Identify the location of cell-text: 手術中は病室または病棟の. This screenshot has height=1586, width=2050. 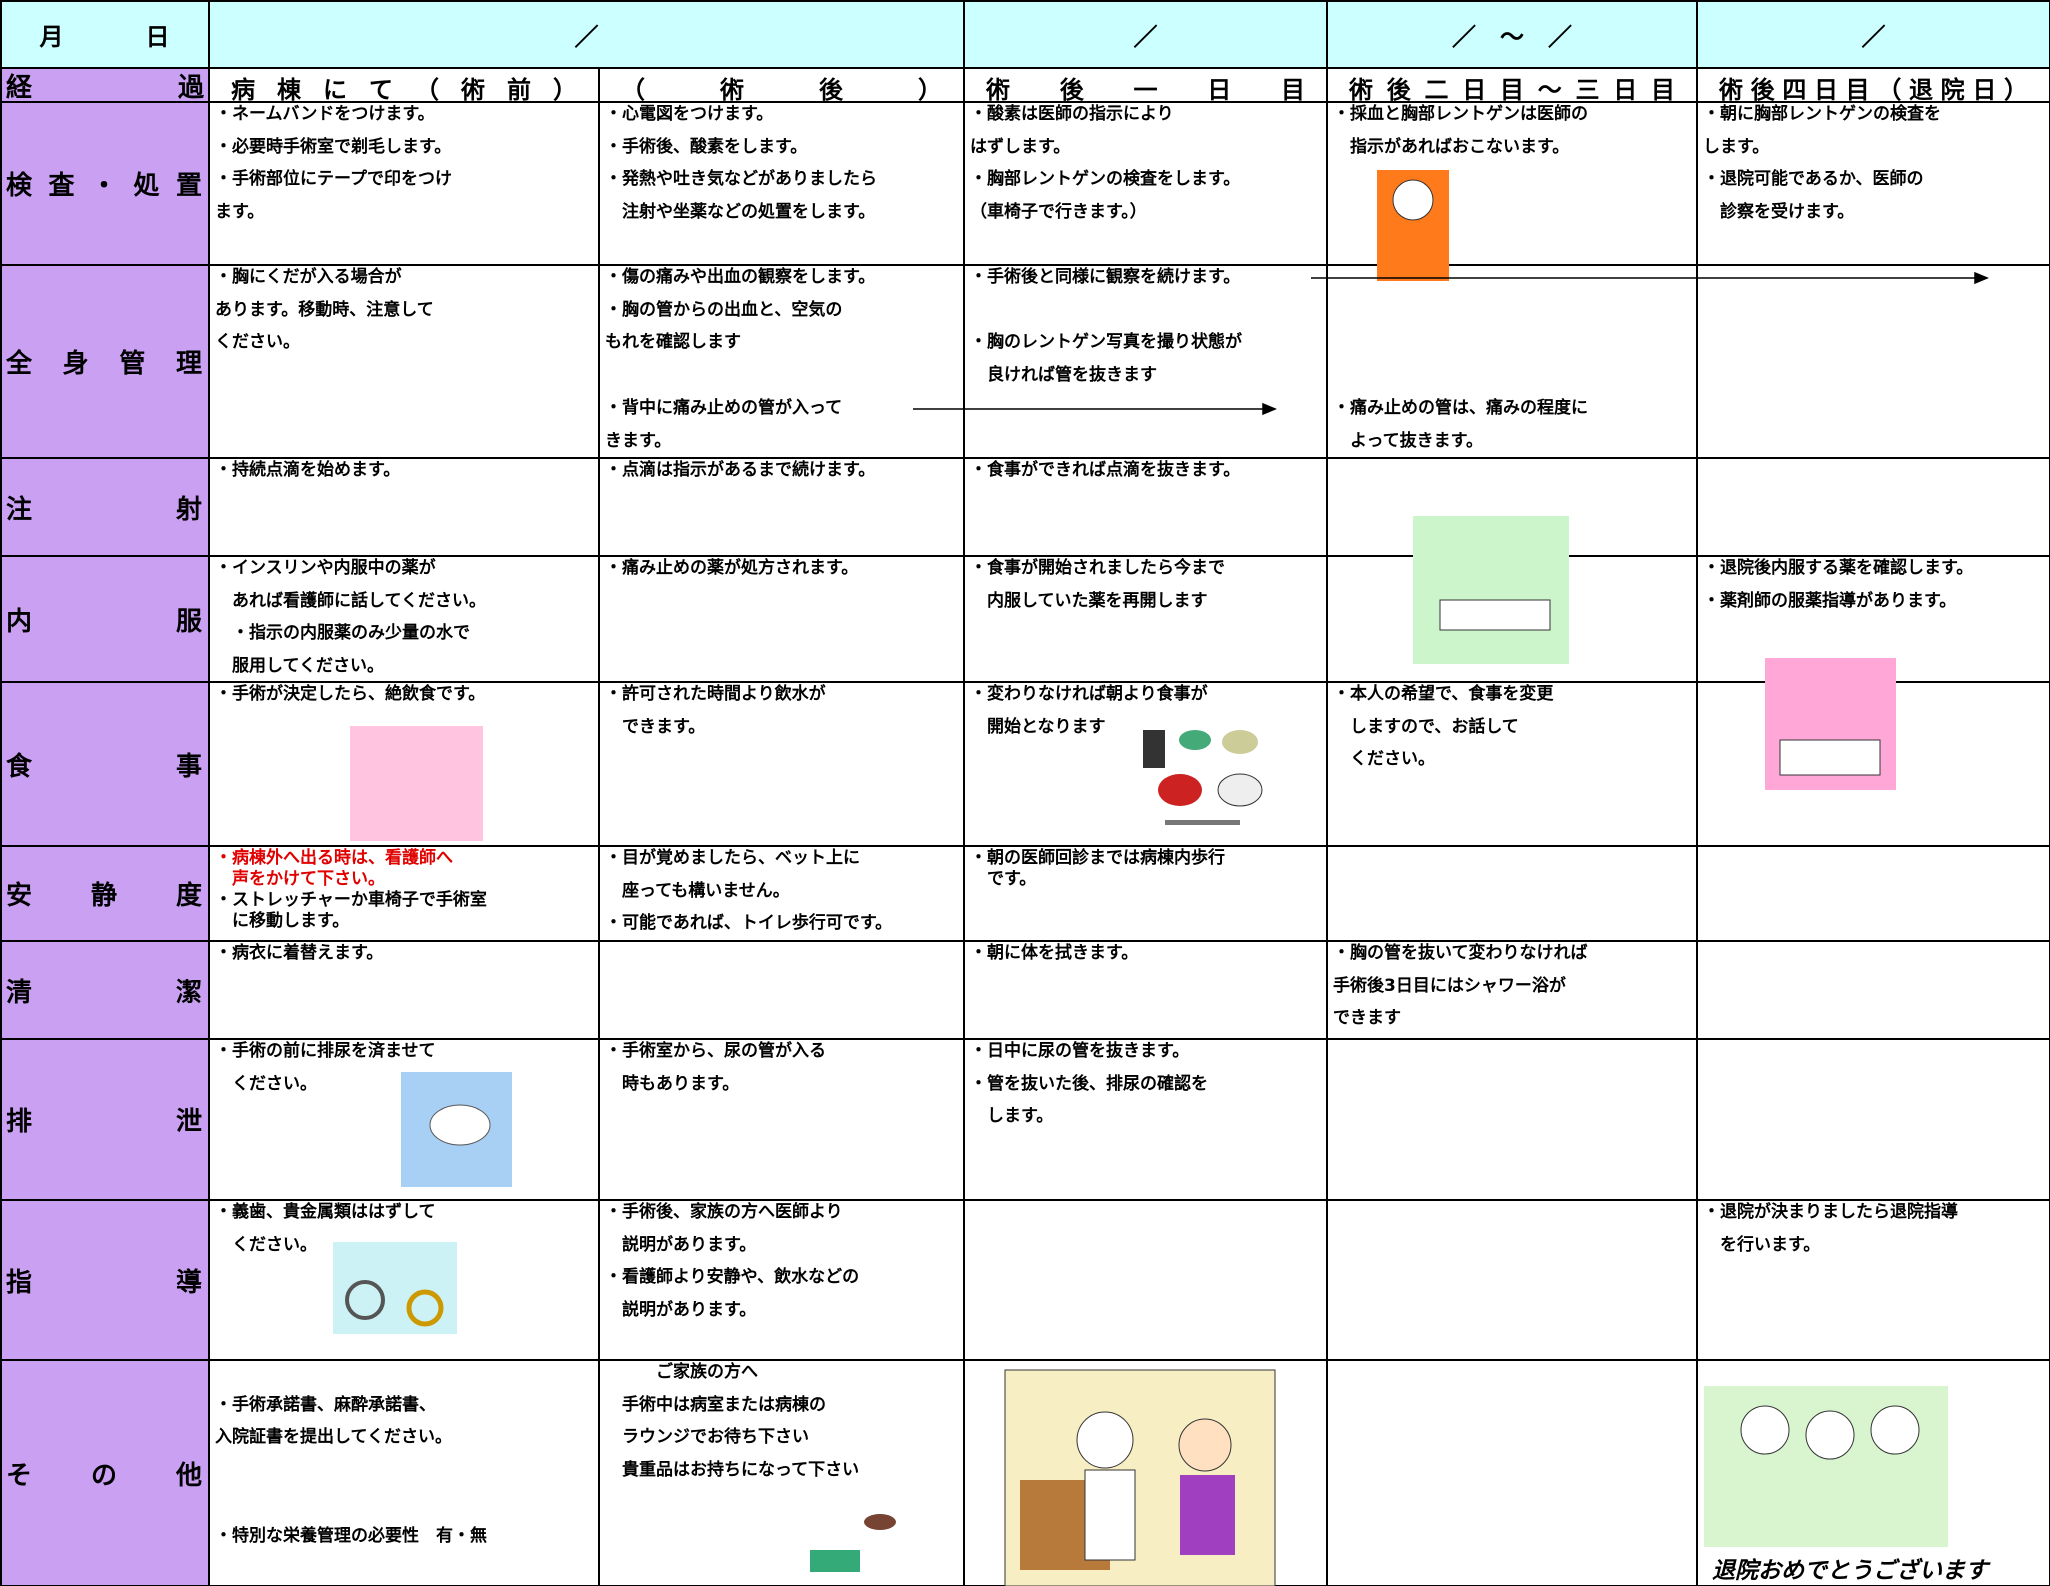
(715, 1404).